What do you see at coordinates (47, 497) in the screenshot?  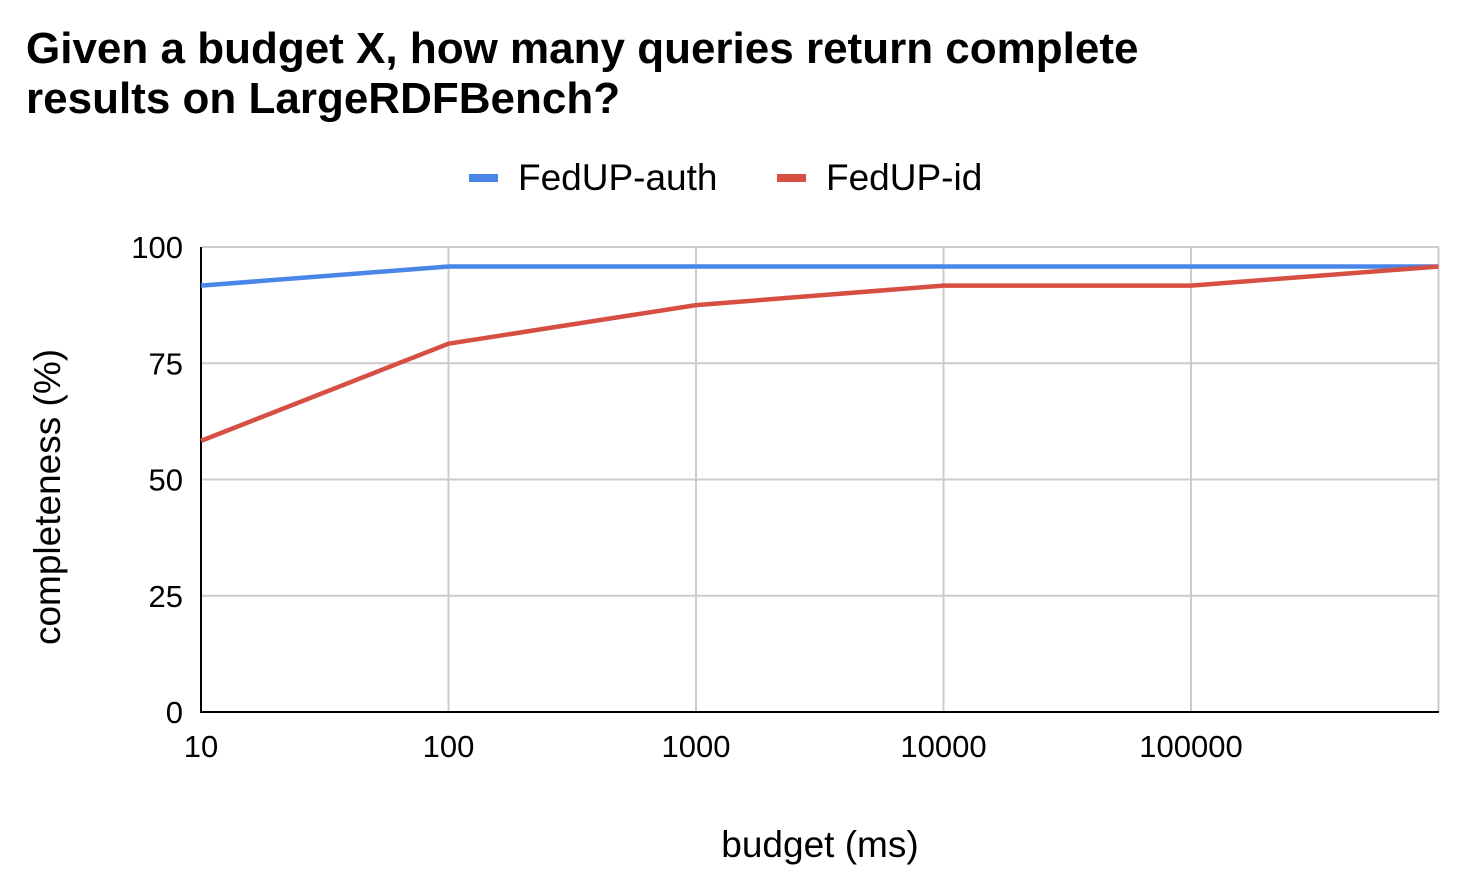 I see `y-axis-title: completeness (%)` at bounding box center [47, 497].